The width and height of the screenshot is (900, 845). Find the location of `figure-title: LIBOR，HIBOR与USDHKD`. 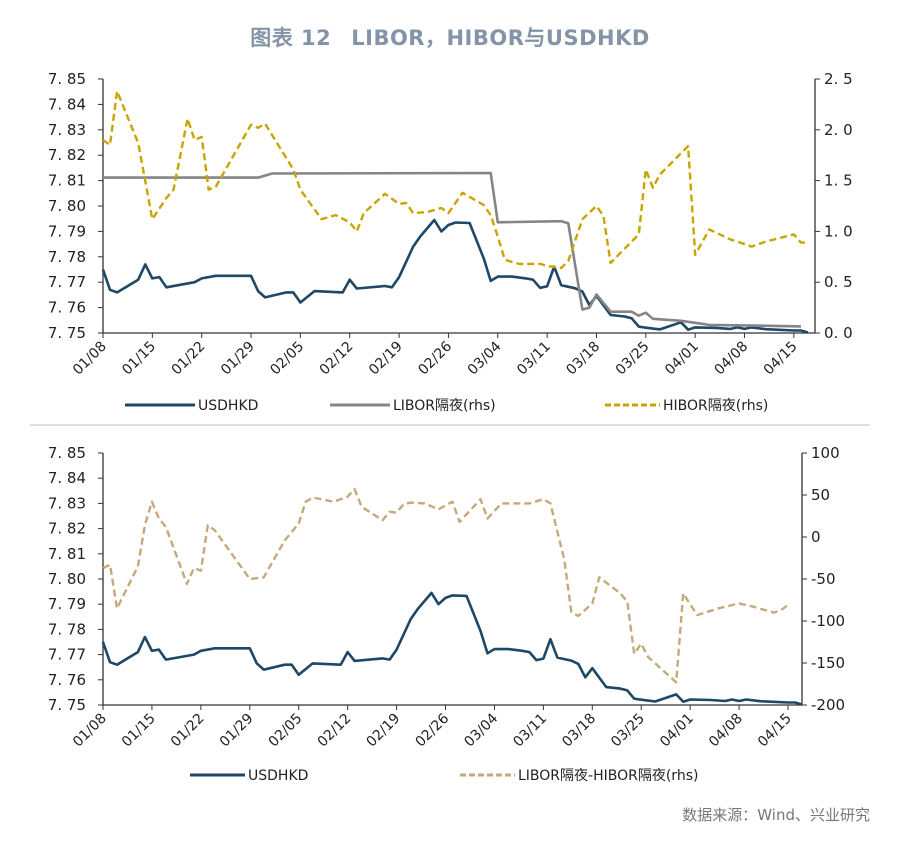

figure-title: LIBOR，HIBOR与USDHKD is located at coordinates (500, 38).